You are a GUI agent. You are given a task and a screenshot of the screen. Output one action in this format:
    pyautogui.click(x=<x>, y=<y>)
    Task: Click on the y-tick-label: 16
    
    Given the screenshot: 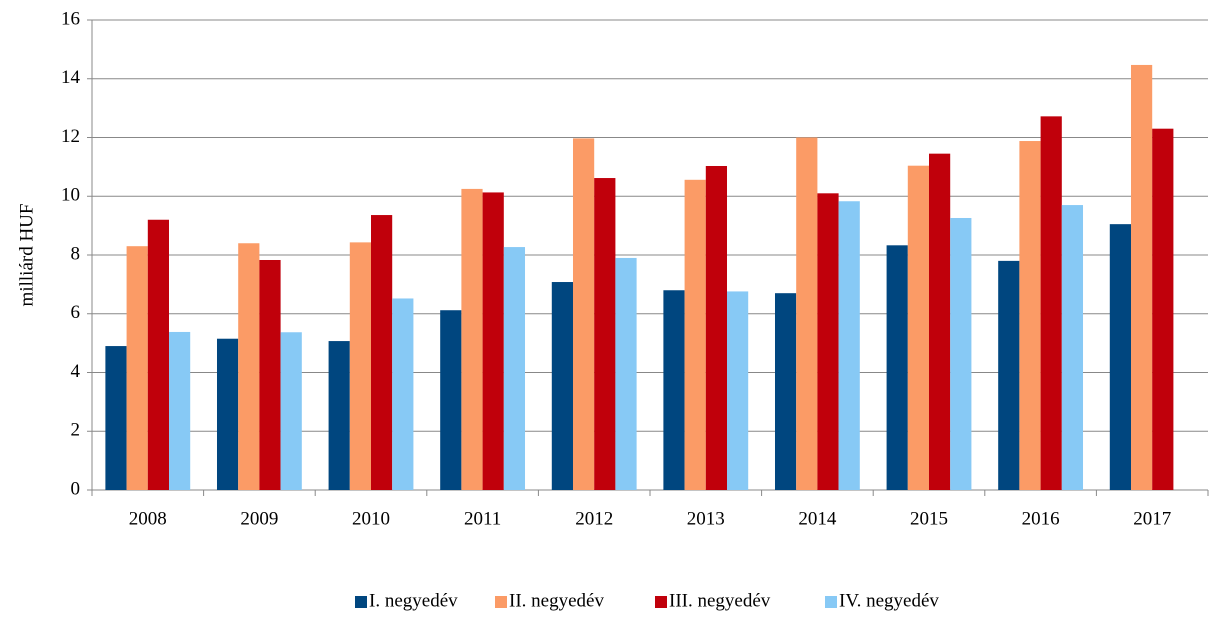 What is the action you would take?
    pyautogui.click(x=70, y=18)
    